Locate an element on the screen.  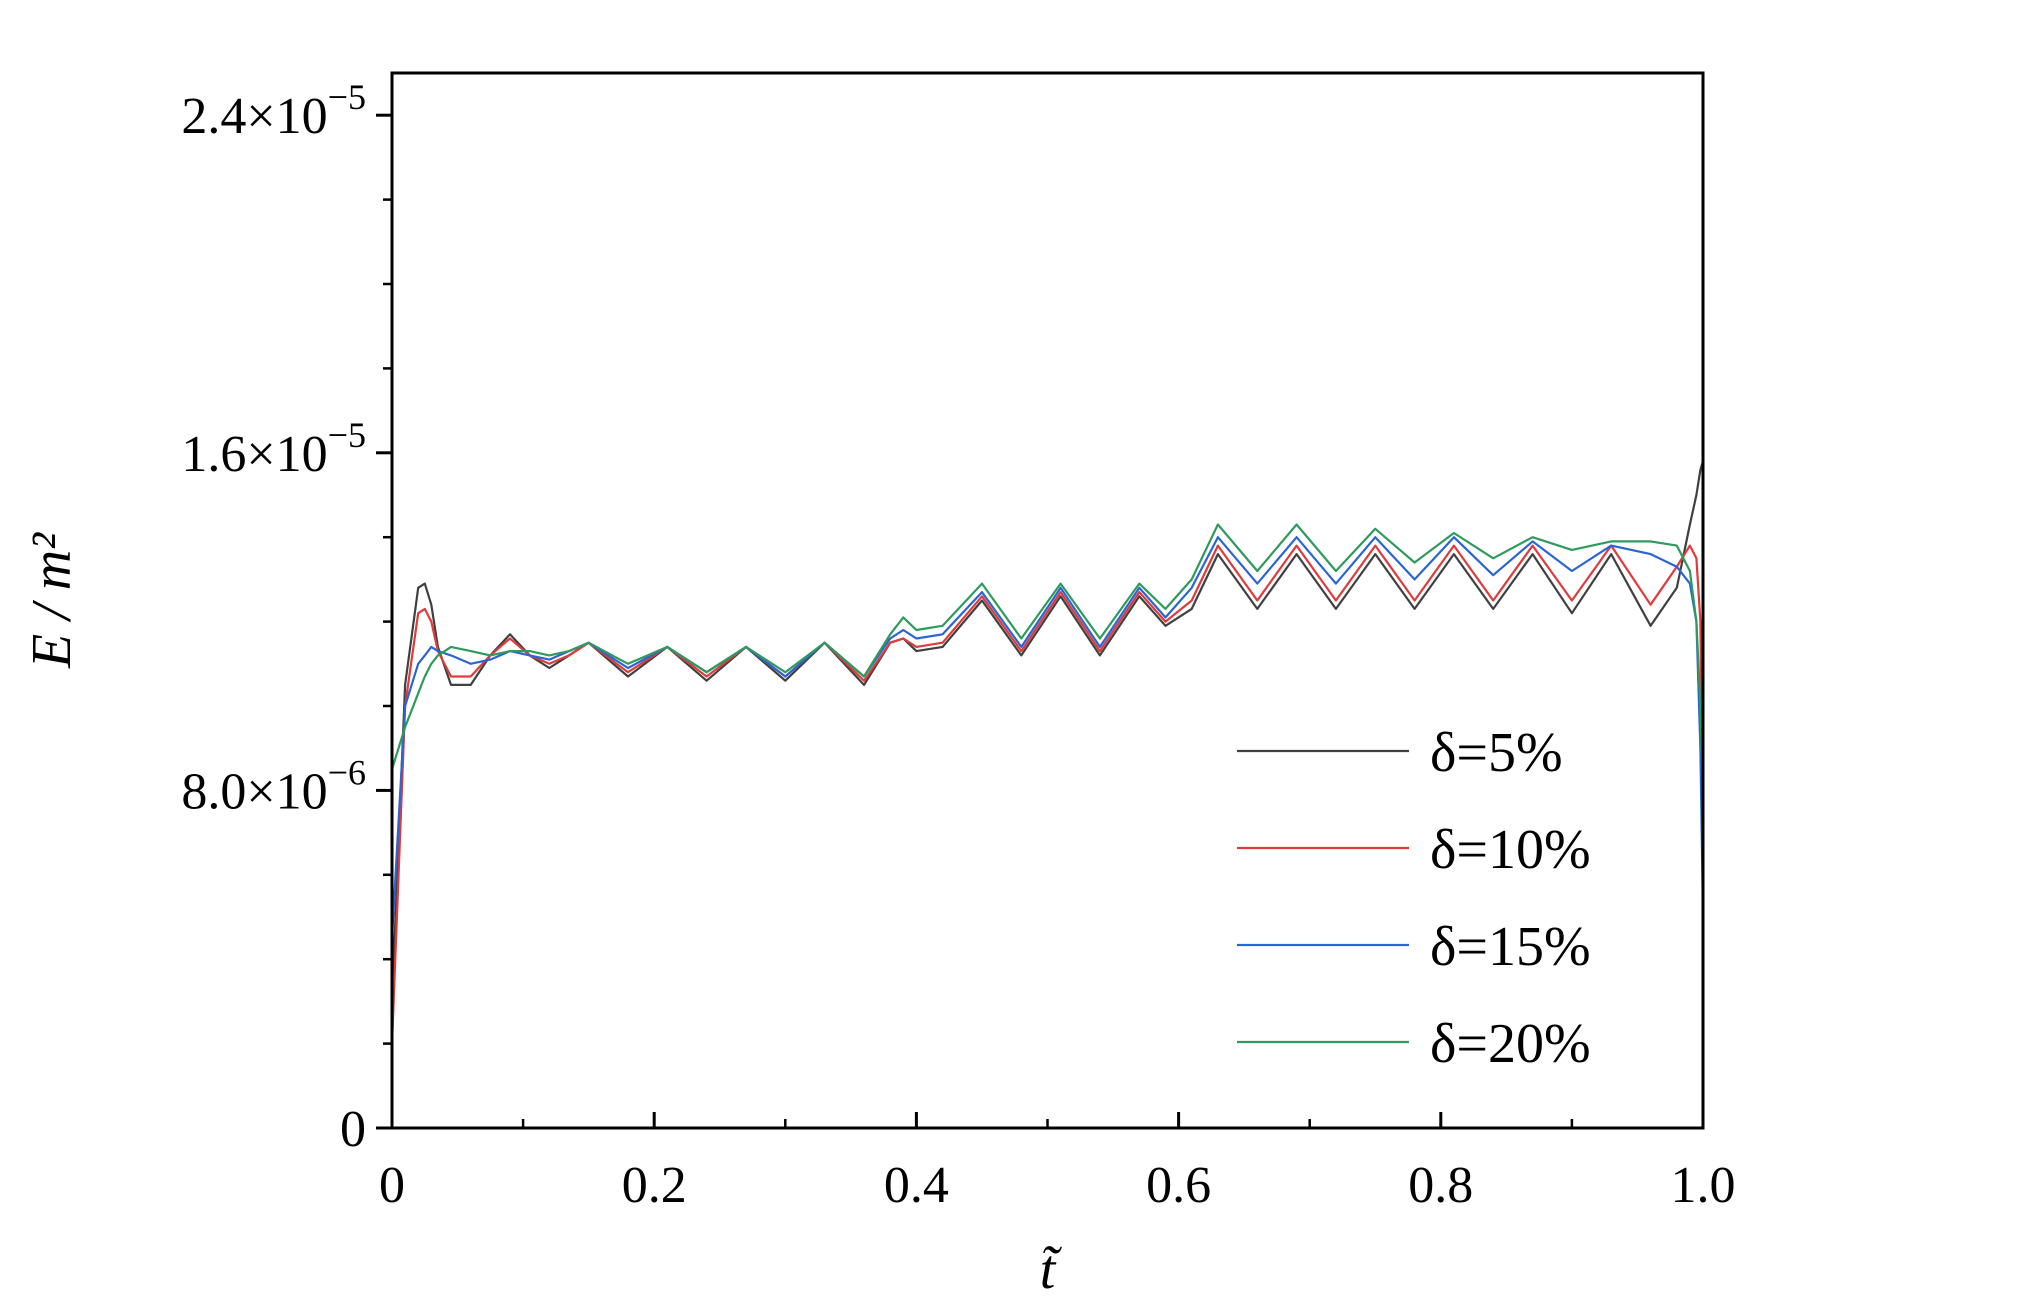
y-tick-label: 0 is located at coordinates (353, 1129).